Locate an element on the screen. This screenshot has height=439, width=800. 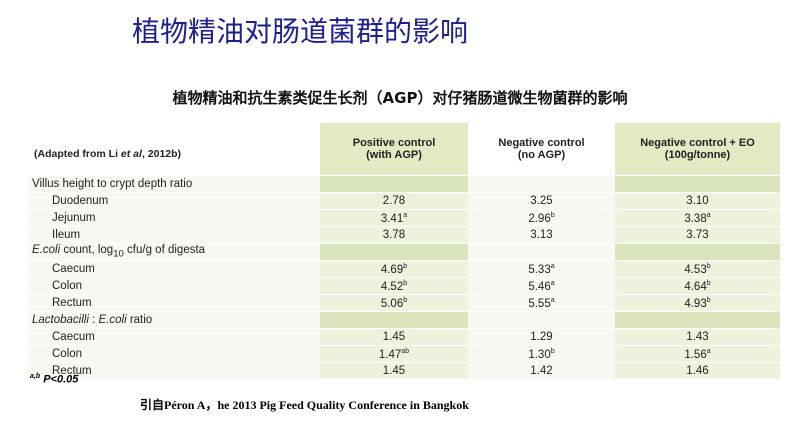
cell: 1.43 is located at coordinates (697, 337).